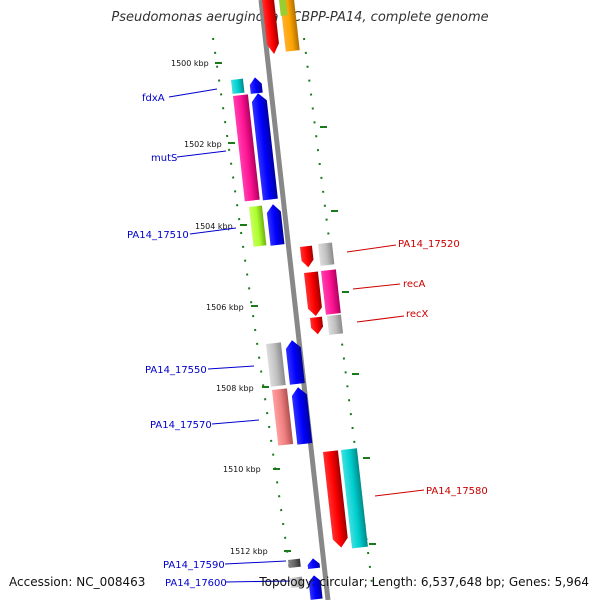 This screenshot has height=600, width=600. Describe the element at coordinates (249, 551) in the screenshot. I see `kbp-label: 1512 kbp` at that location.